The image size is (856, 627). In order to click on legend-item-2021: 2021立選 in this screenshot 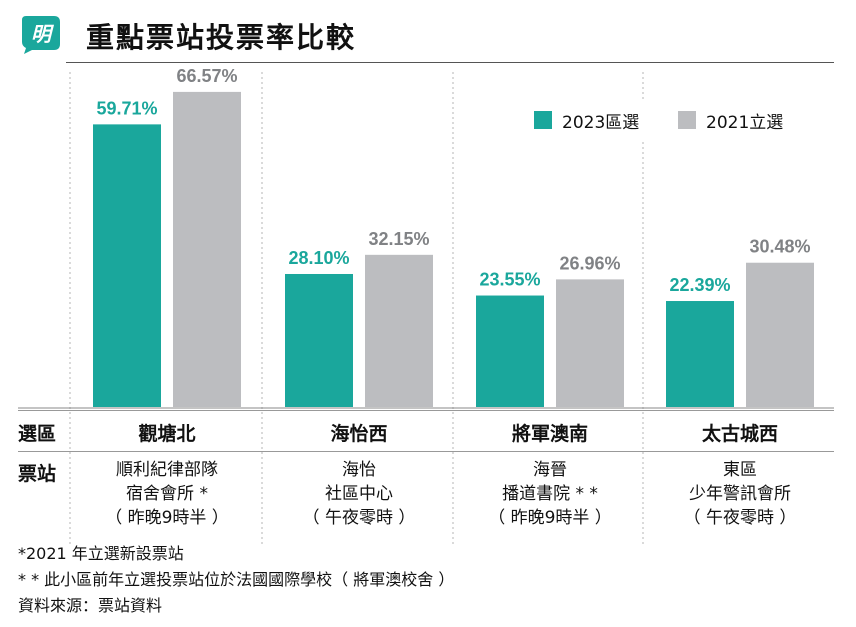, I will do `click(731, 120)`.